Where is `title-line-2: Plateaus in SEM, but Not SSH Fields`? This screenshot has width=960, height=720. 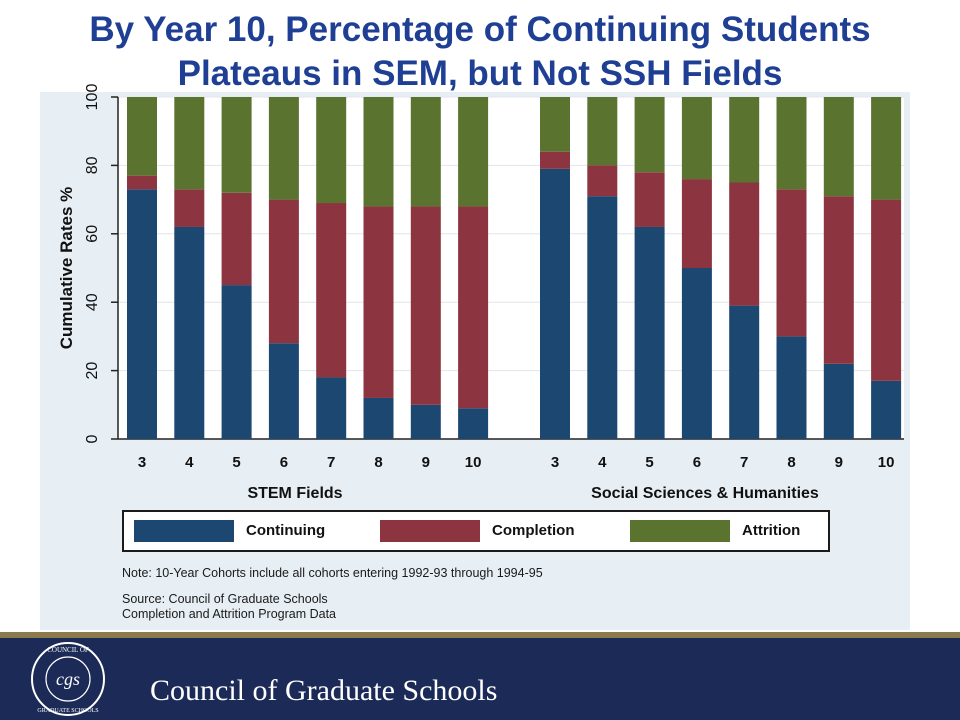
title-line-2: Plateaus in SEM, but Not SSH Fields is located at coordinates (480, 73).